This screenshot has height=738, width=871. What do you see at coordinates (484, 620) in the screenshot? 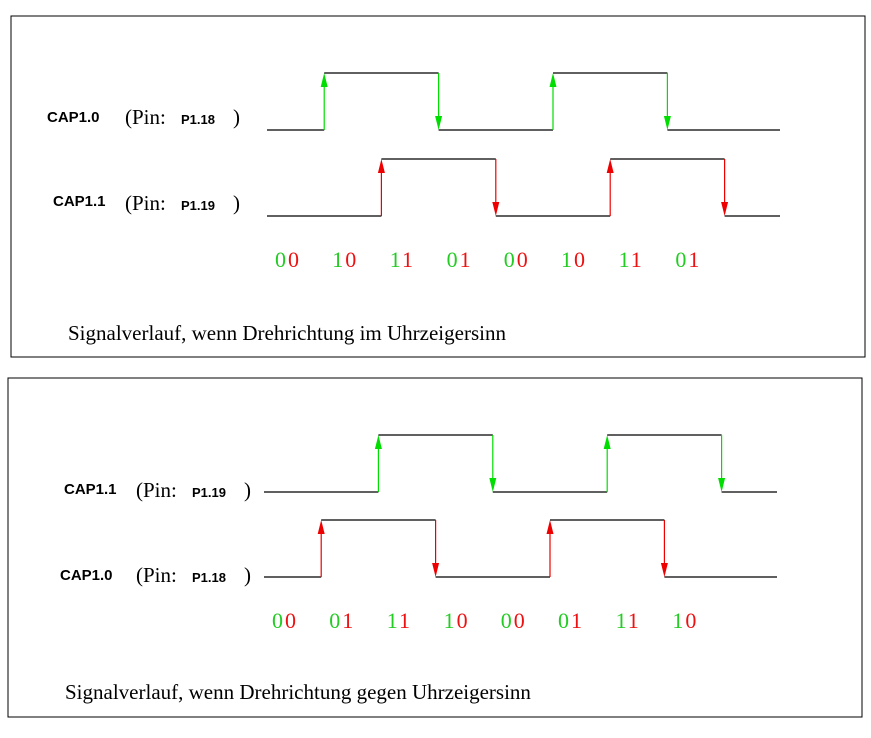
I see `state-sequence: 00 01 11 10 00 01 11 10` at bounding box center [484, 620].